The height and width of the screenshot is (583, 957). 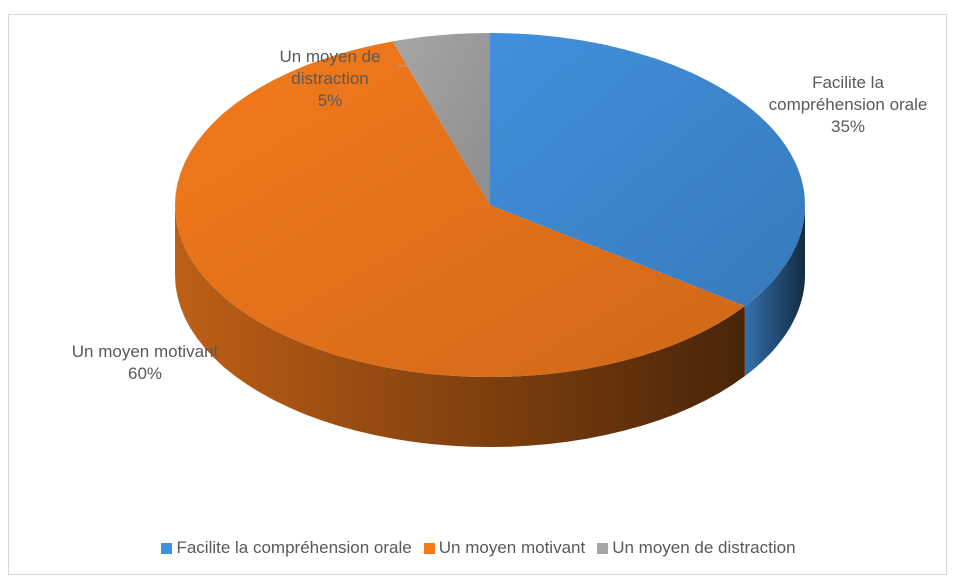 I want to click on legend-item: Facilite la compréhension orale, so click(x=286, y=548).